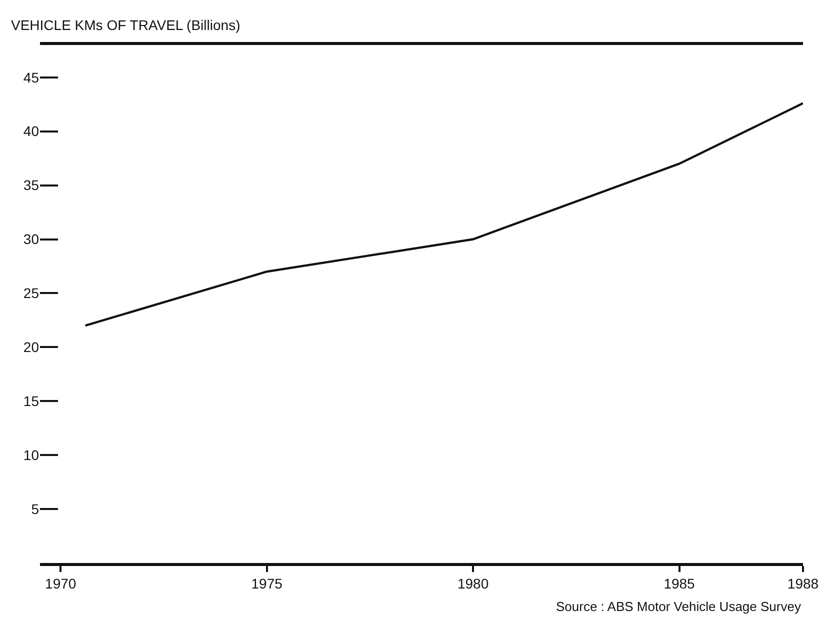 This screenshot has height=628, width=831. Describe the element at coordinates (125, 25) in the screenshot. I see `y-axis-title: VEHICLE KMs OF TRAVEL (Billions)` at that location.